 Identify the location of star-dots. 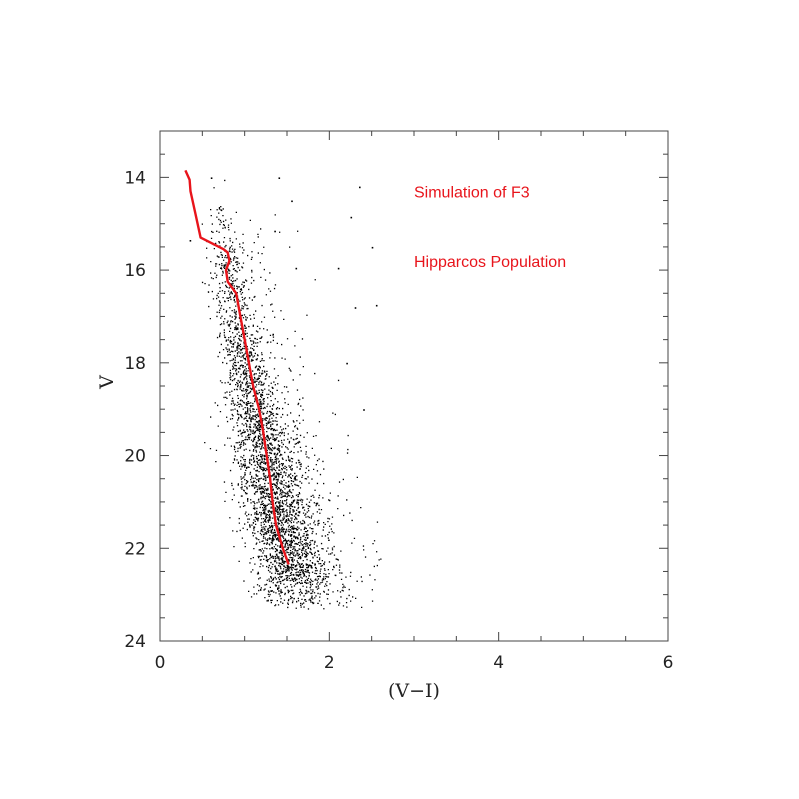
(291, 394).